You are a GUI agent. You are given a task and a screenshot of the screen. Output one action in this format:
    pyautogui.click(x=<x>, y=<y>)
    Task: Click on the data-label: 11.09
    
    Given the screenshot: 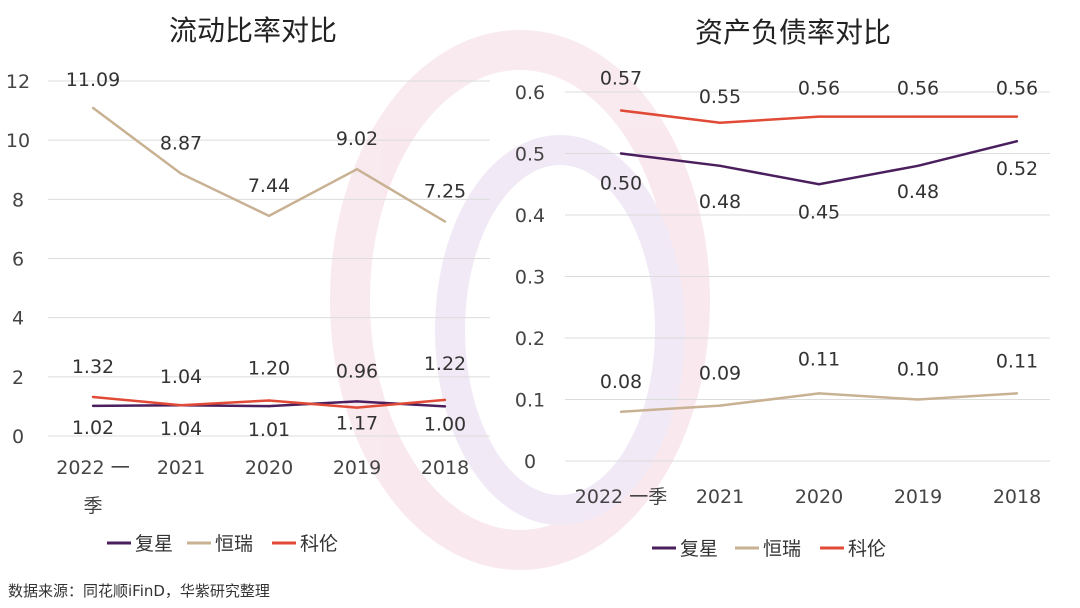 What is the action you would take?
    pyautogui.click(x=93, y=80)
    